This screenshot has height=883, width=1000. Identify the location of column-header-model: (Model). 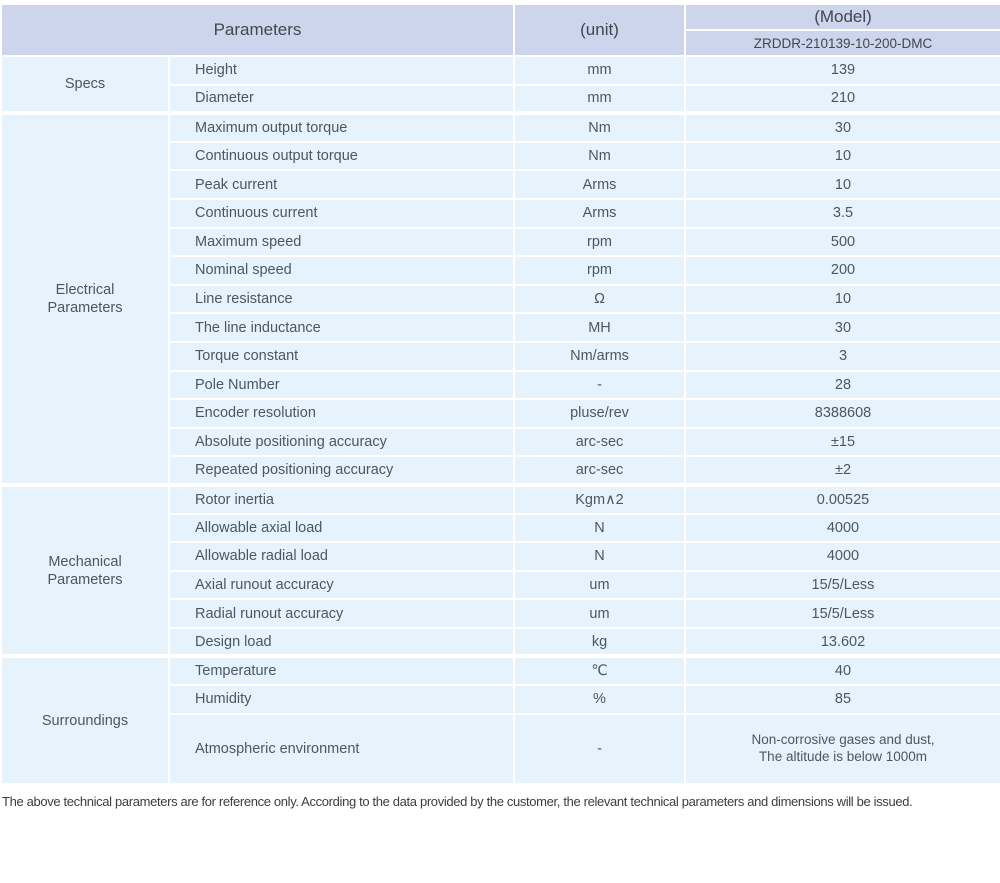
(842, 17).